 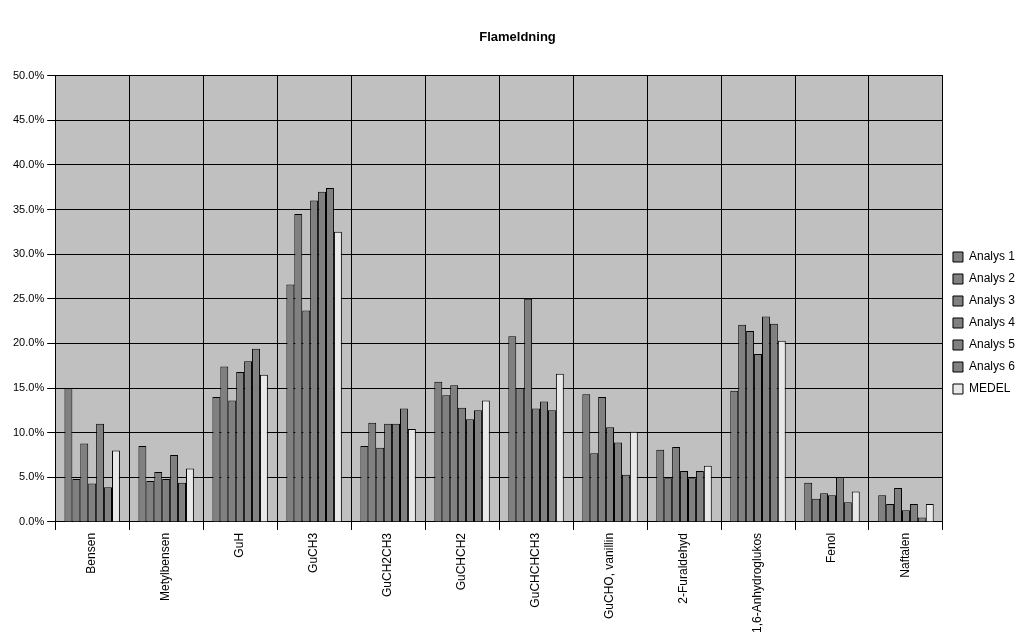 I want to click on y-tick-label: 10.0%, so click(x=28, y=431).